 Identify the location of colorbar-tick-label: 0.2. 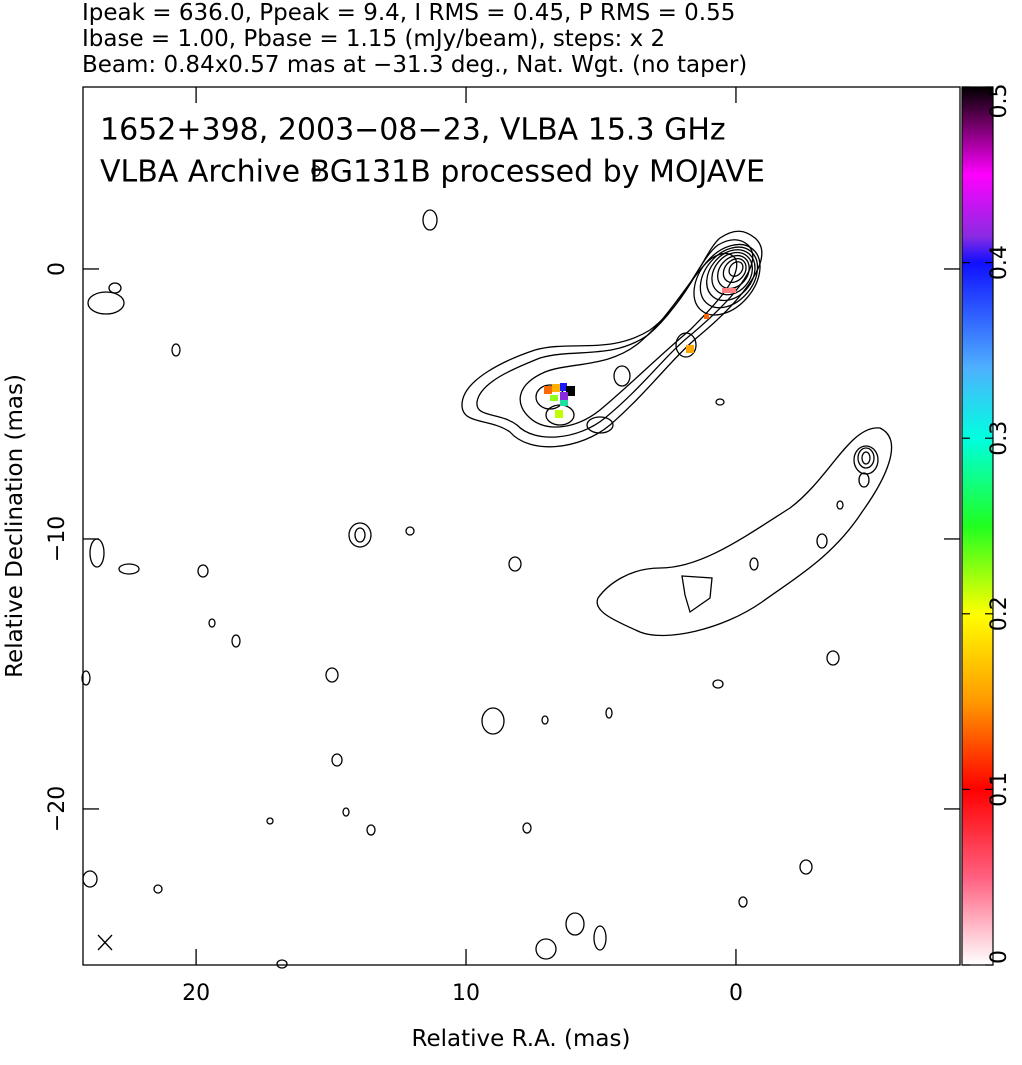
(999, 613).